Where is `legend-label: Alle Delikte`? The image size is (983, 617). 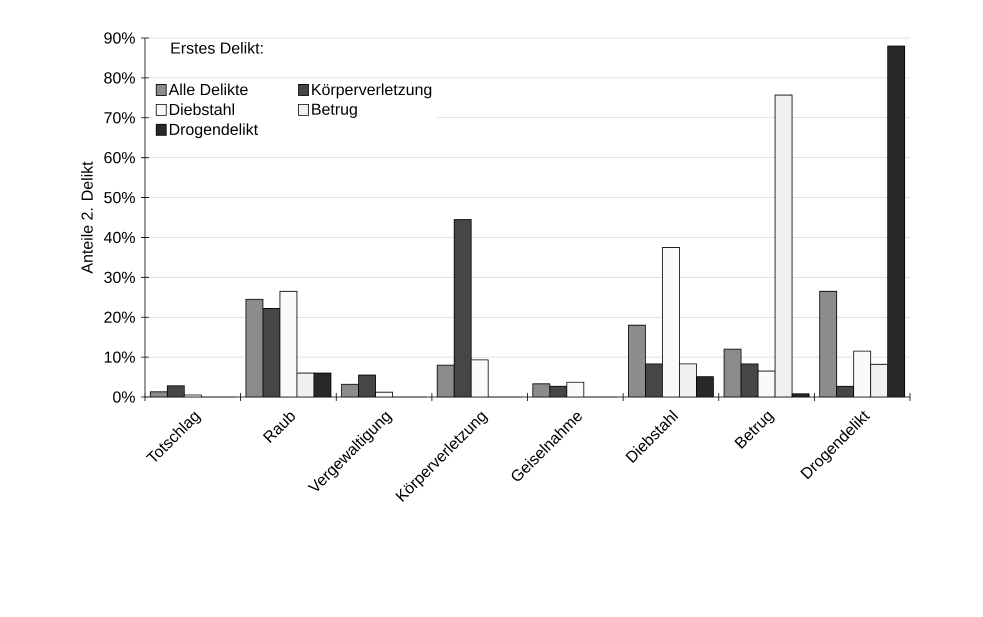 legend-label: Alle Delikte is located at coordinates (208, 89).